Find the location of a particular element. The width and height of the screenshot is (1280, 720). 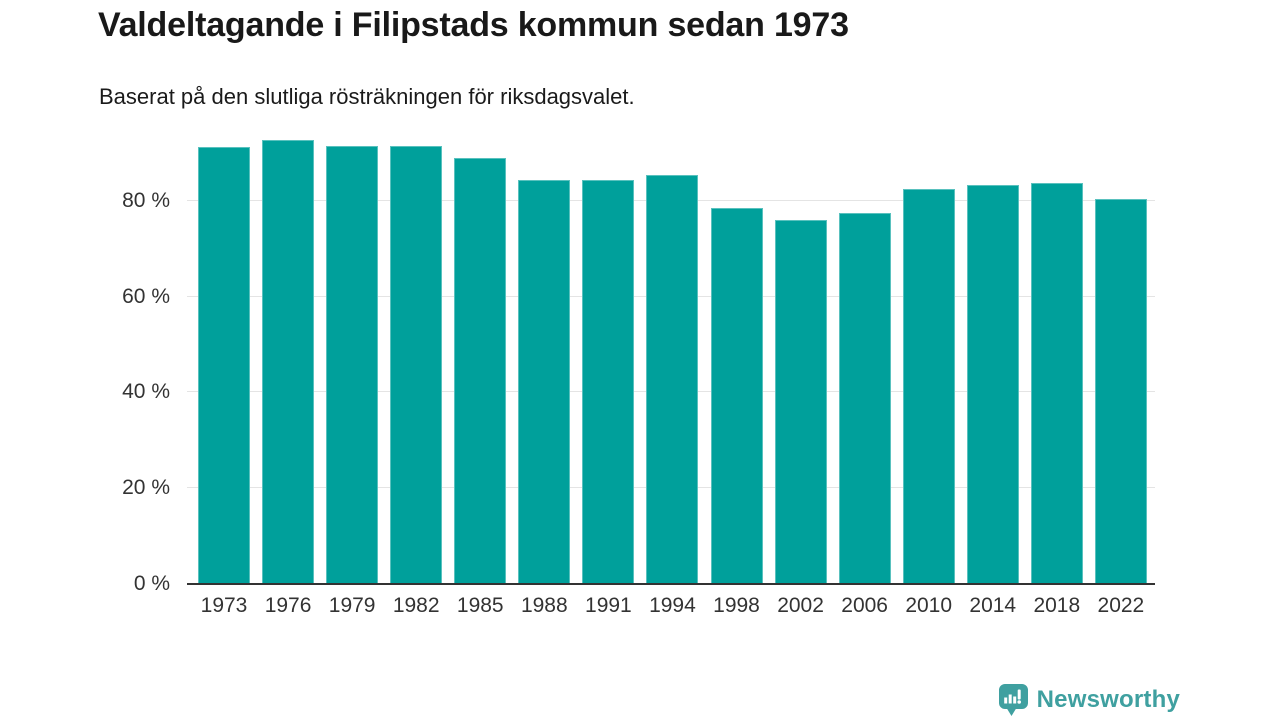

x-tick-2018: 2018 is located at coordinates (1057, 605).